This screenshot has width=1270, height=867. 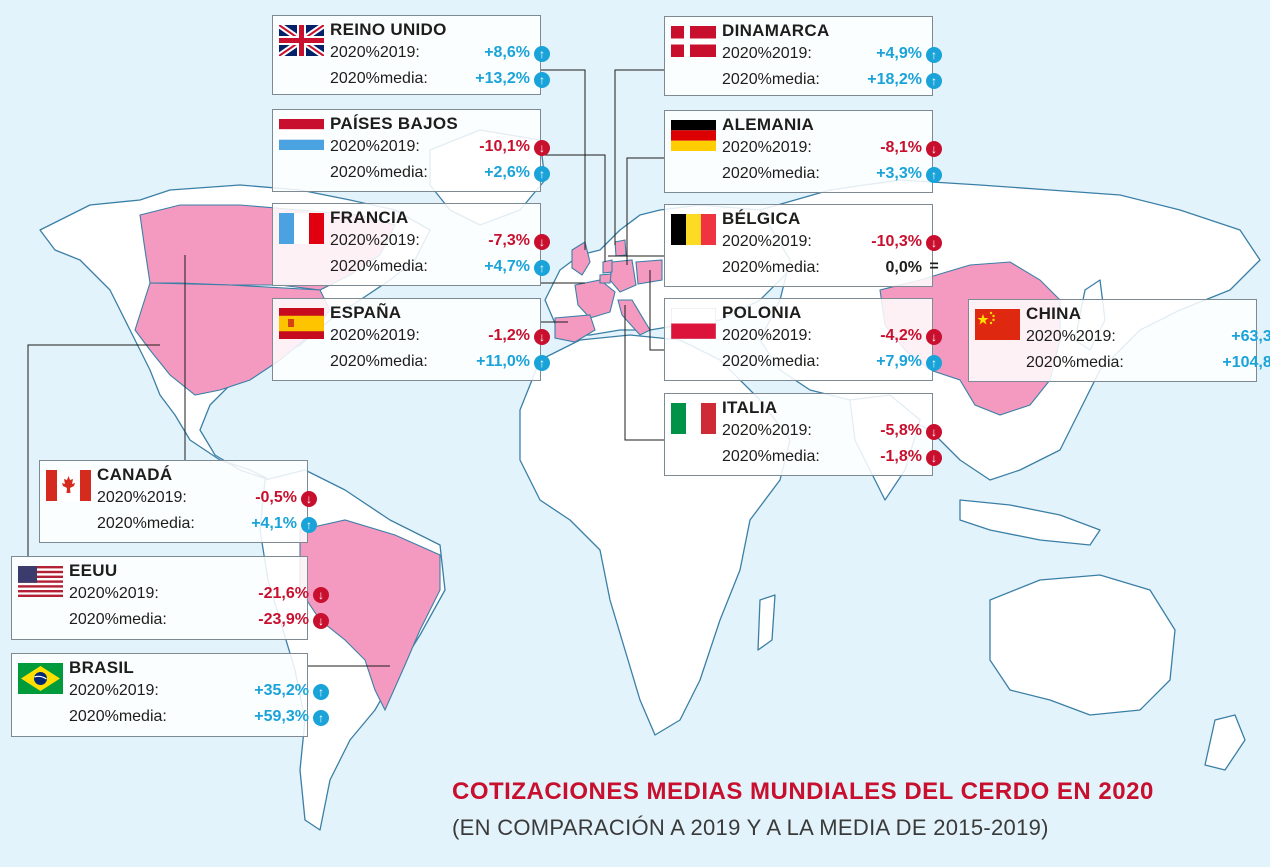 I want to click on row-vs-2019: 2020%2019: -8,1% ↓, so click(x=834, y=151).